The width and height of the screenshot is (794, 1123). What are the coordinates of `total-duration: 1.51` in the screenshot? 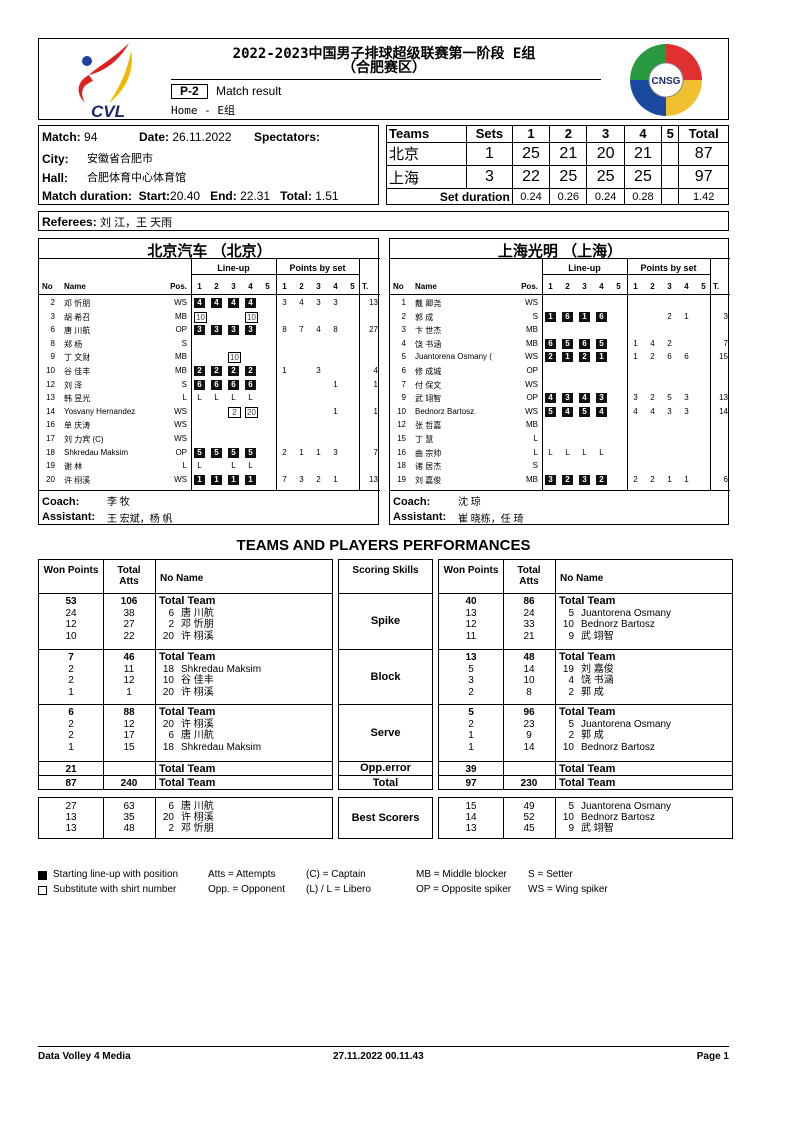 It's located at (327, 196).